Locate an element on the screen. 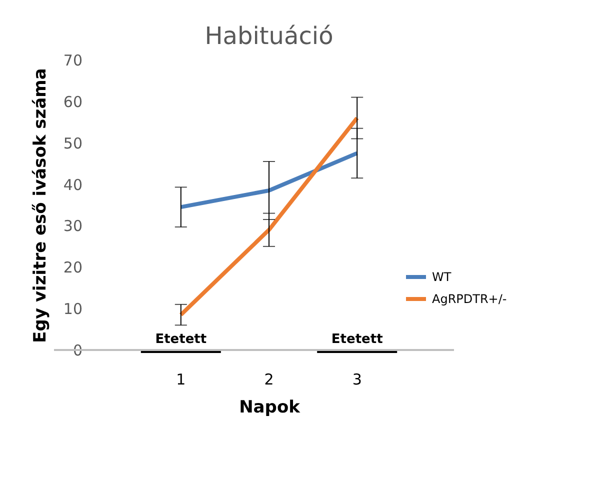  chart-title: Habituáció is located at coordinates (269, 36).